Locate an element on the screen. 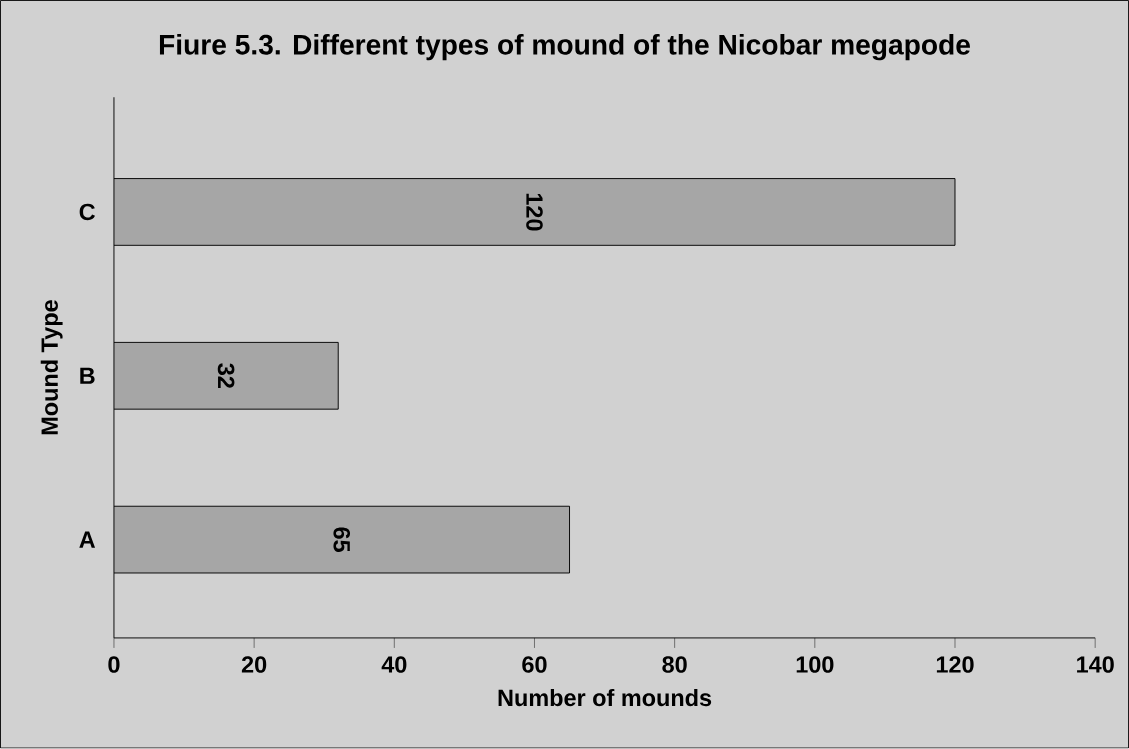 The height and width of the screenshot is (749, 1129). y-tick-label: A is located at coordinates (87, 539).